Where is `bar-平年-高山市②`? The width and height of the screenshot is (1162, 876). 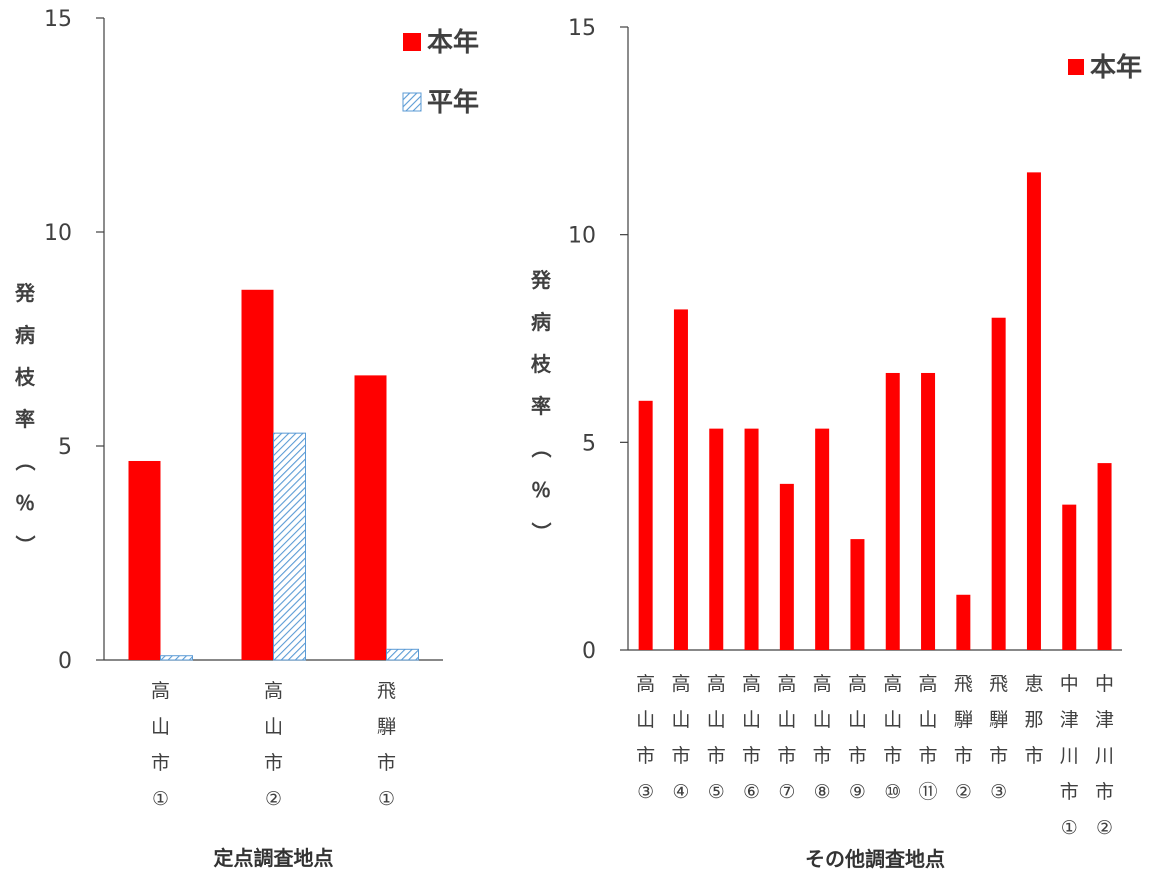
bar-平年-高山市② is located at coordinates (289, 546).